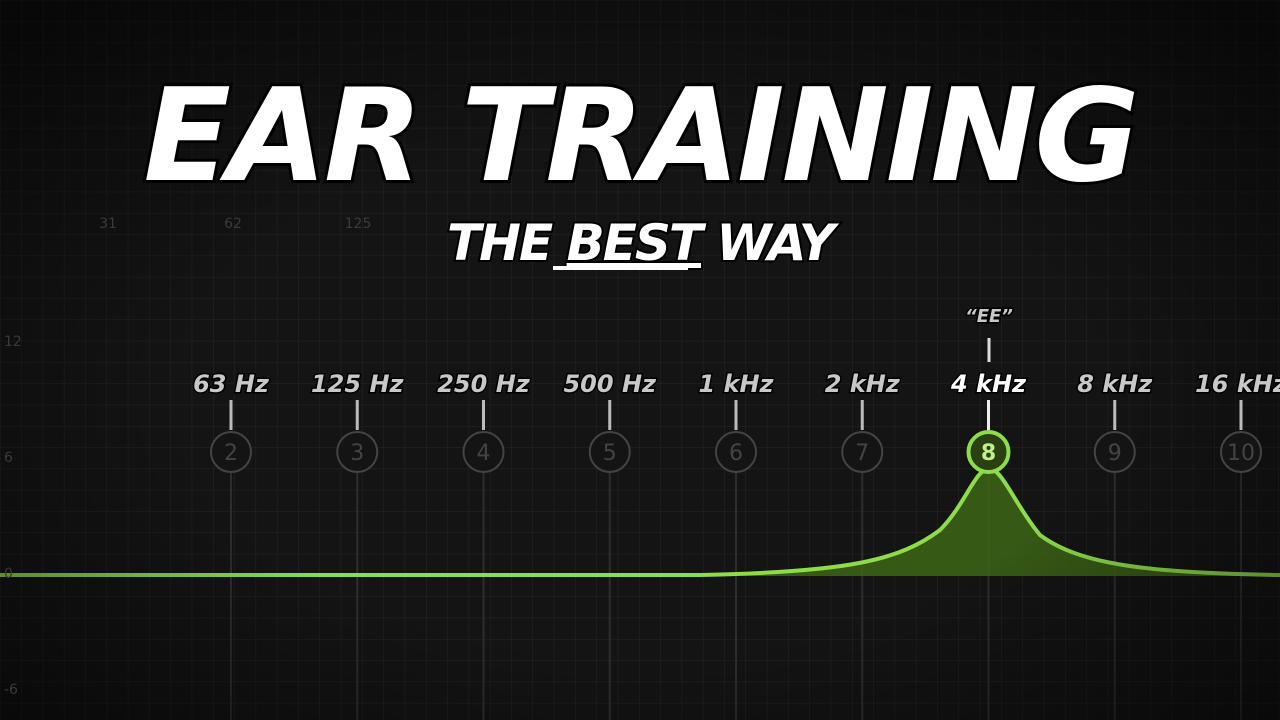  Describe the element at coordinates (13, 342) in the screenshot. I see `gain-scale-label: 12` at that location.